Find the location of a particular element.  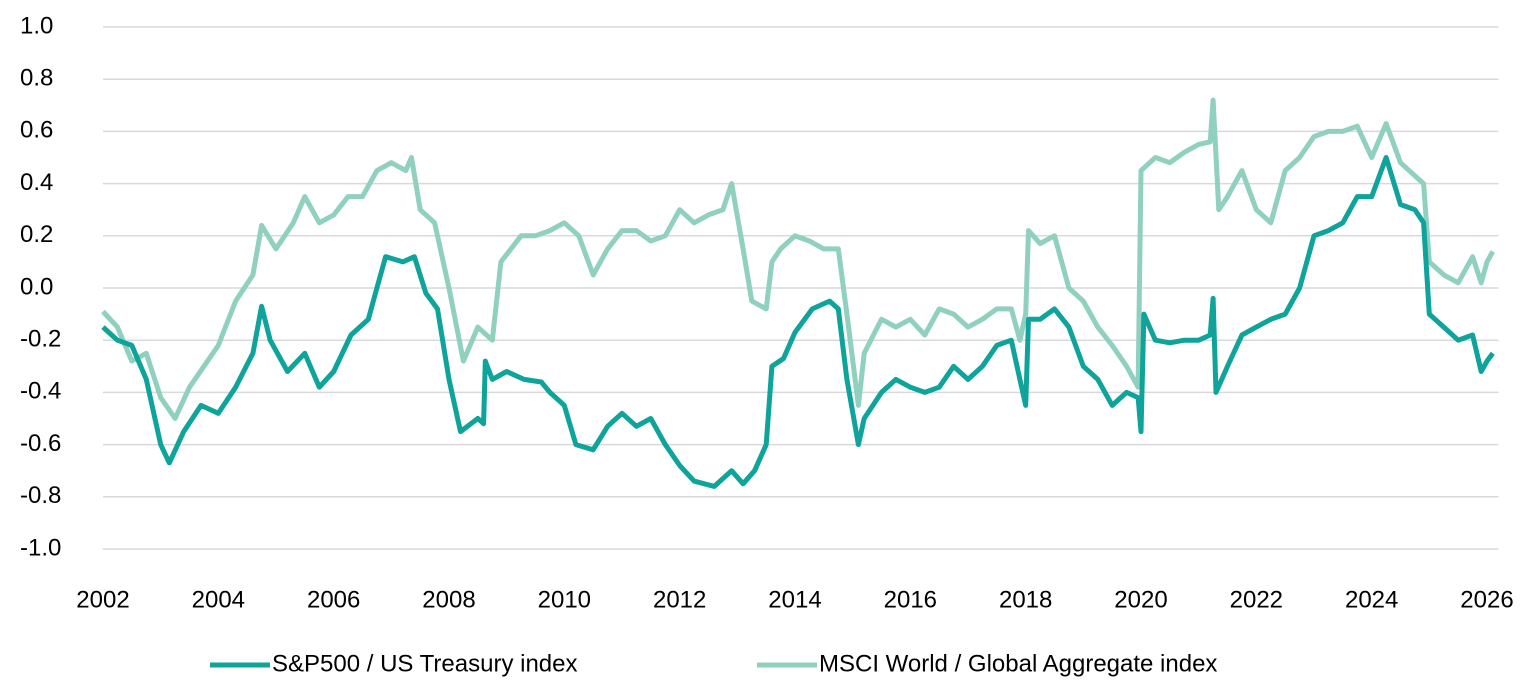

x-tick-label: 2004 is located at coordinates (218, 599).